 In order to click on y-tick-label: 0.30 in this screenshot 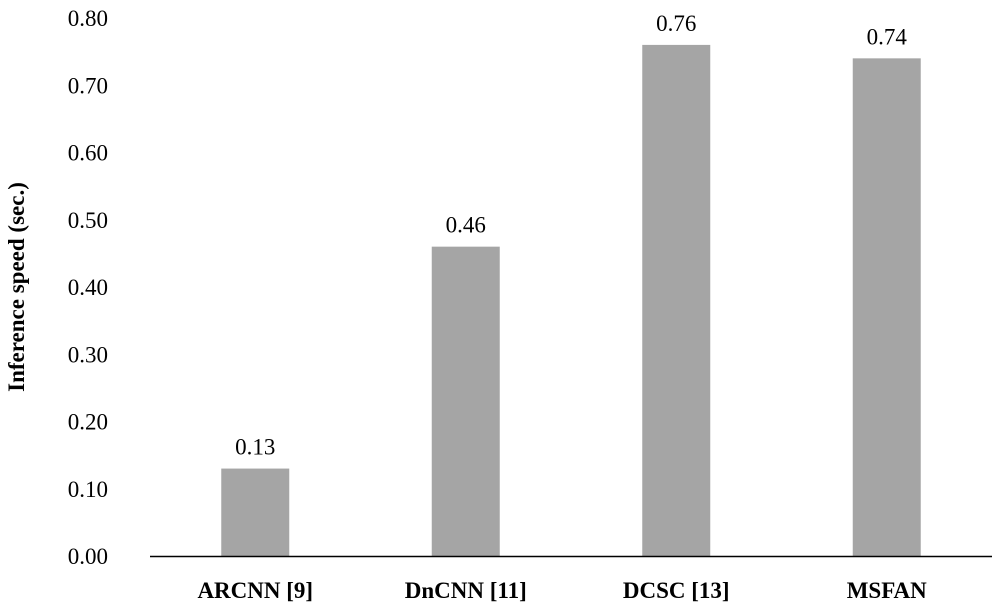, I will do `click(88, 354)`.